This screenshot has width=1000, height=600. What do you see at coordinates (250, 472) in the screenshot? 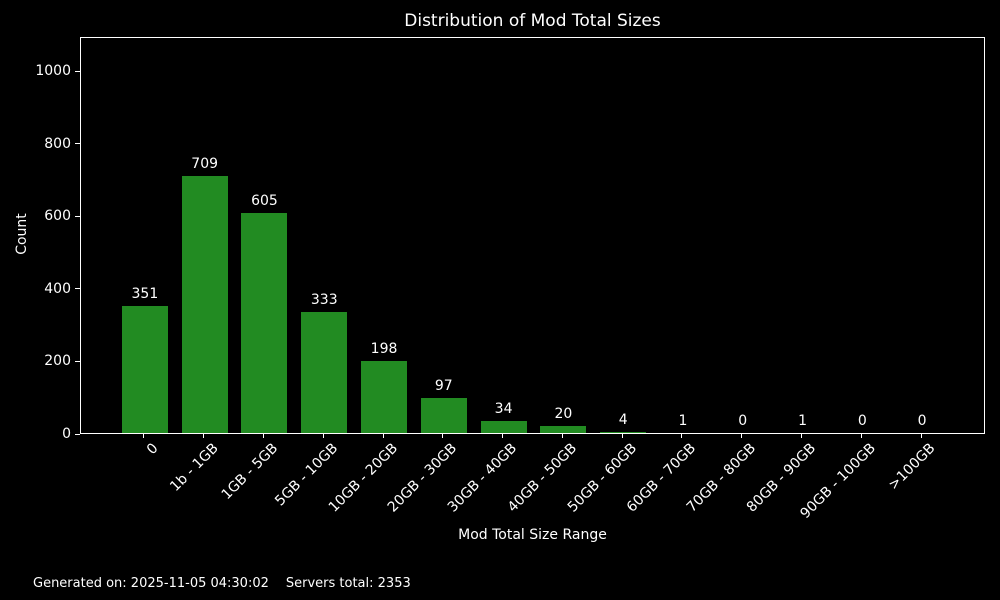
I see `x-tick-label: 1GB - 5GB` at bounding box center [250, 472].